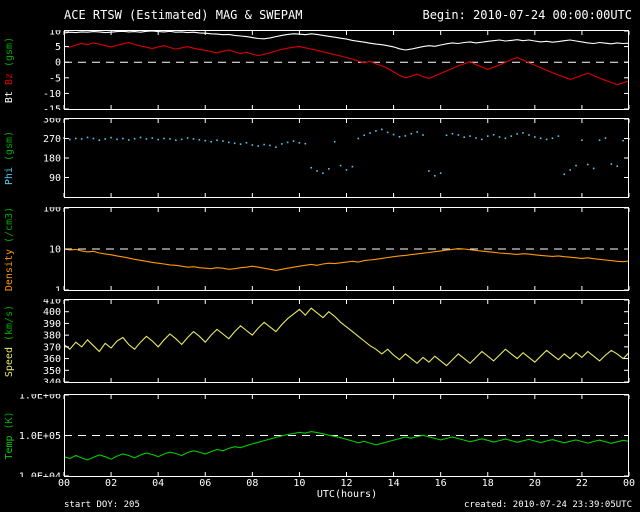 The height and width of the screenshot is (512, 640). Describe the element at coordinates (102, 505) in the screenshot. I see `start-doy-label: start DOY: 205` at that location.